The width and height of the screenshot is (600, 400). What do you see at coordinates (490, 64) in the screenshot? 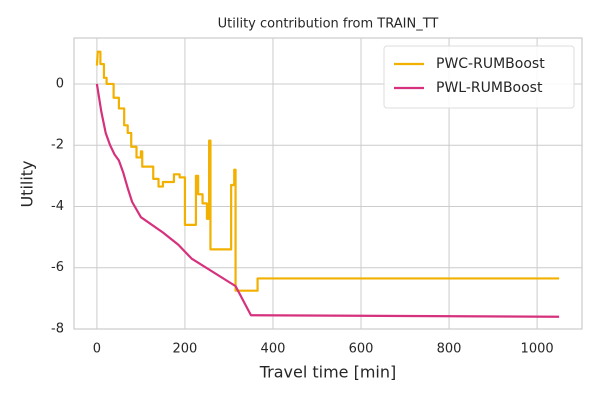
I see `legend-label: PWC-RUMBoost` at bounding box center [490, 64].